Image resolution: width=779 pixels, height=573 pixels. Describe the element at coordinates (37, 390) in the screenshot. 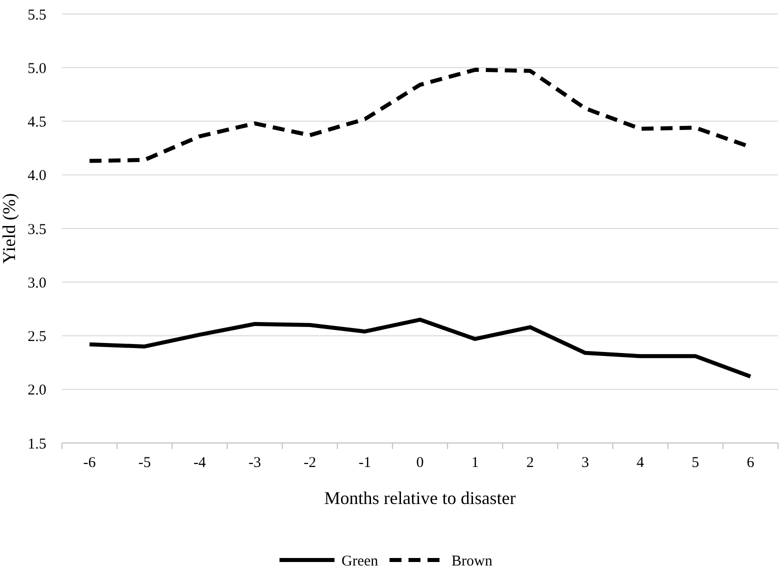

I see `y-tick-label: 2.0` at that location.